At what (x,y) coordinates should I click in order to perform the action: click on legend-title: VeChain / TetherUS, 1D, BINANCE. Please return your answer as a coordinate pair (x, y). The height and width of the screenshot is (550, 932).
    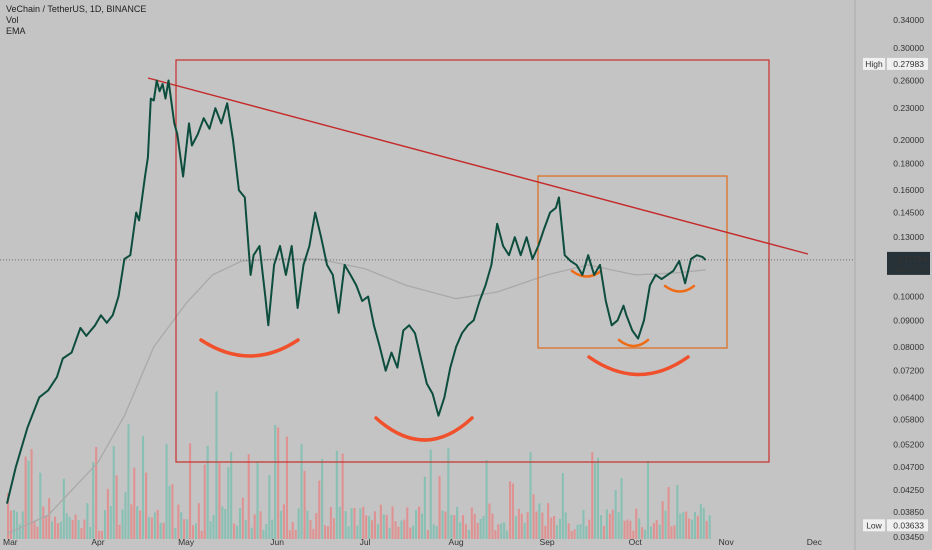
    Looking at the image, I should click on (76, 9).